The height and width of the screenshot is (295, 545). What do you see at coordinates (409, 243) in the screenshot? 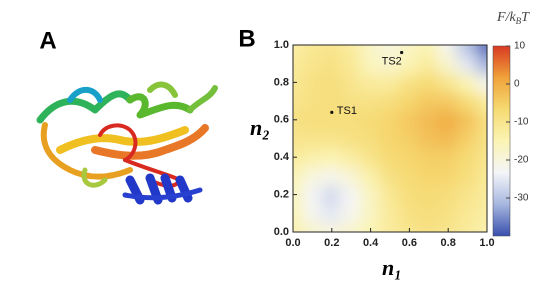
I see `x-tick-label: 0.6` at bounding box center [409, 243].